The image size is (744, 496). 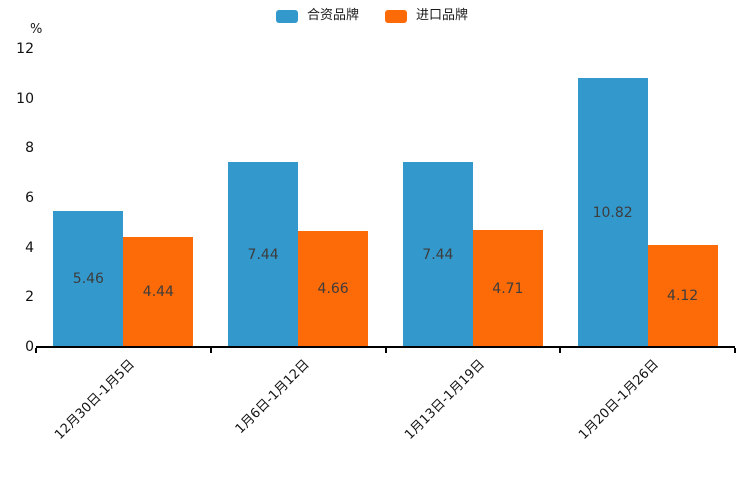 I want to click on legend-label: 进口品牌, so click(x=442, y=15).